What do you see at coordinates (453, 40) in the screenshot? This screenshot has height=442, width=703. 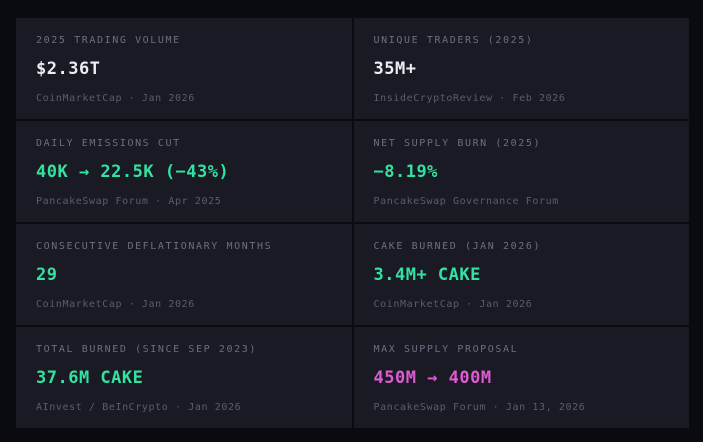 I see `stat-label: UNIQUE TRADERS (2025)` at bounding box center [453, 40].